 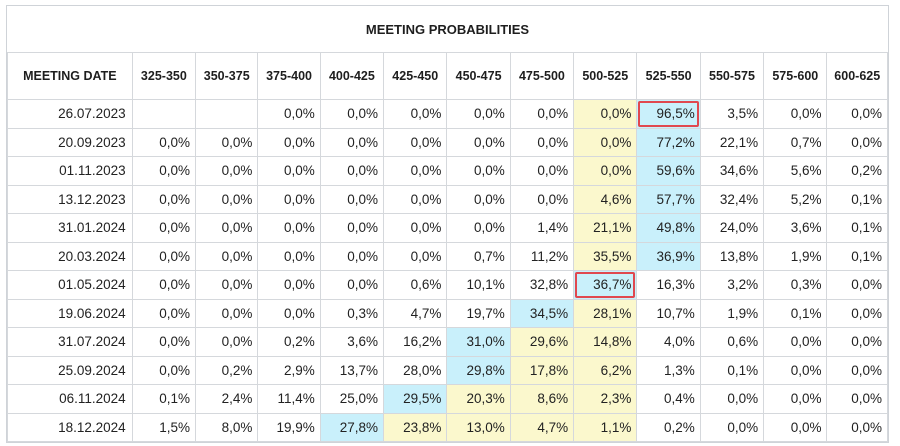 I want to click on probability-cell: 1,1%, so click(x=605, y=427).